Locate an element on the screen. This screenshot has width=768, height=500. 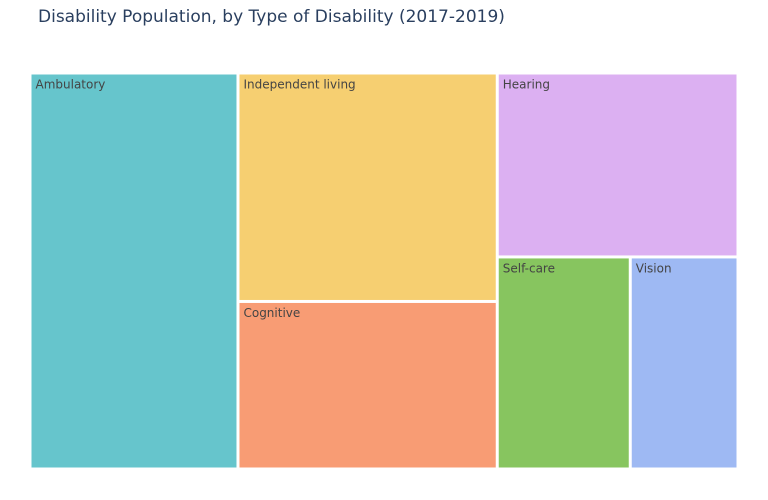
treemap-tile-vision: Vision is located at coordinates (684, 363).